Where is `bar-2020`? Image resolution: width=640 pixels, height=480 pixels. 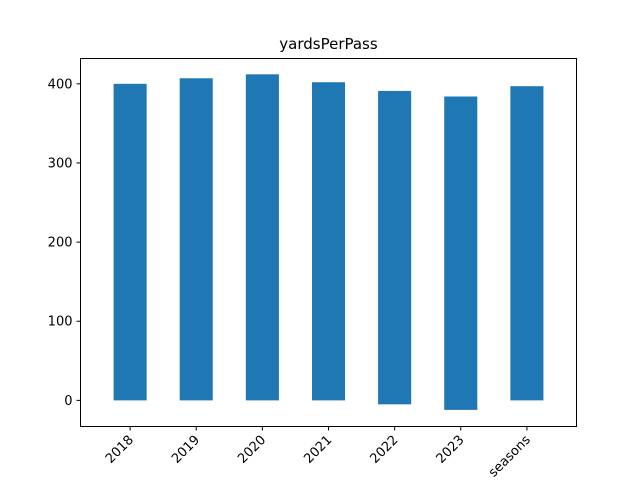
bar-2020 is located at coordinates (262, 237).